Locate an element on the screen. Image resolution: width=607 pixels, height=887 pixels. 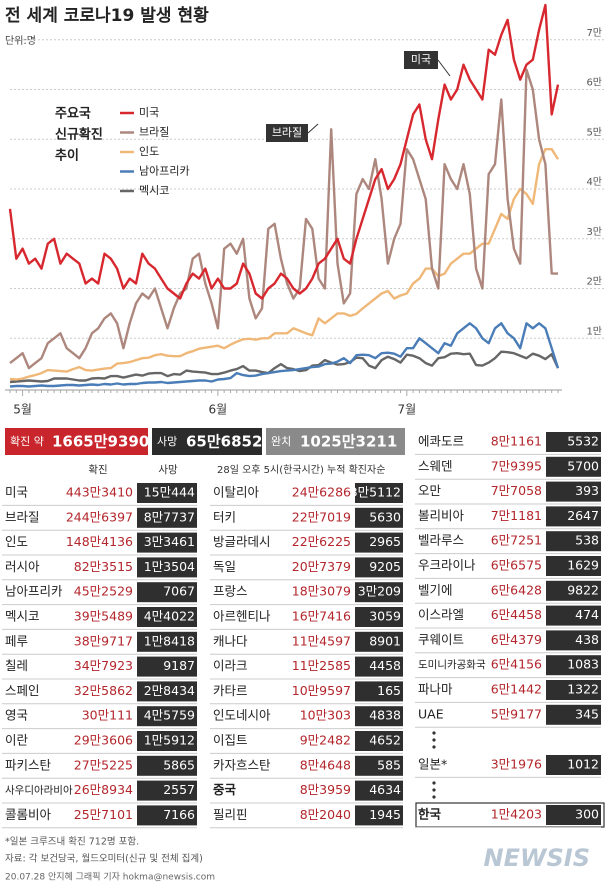
deaths: 3만3461 is located at coordinates (169, 541).